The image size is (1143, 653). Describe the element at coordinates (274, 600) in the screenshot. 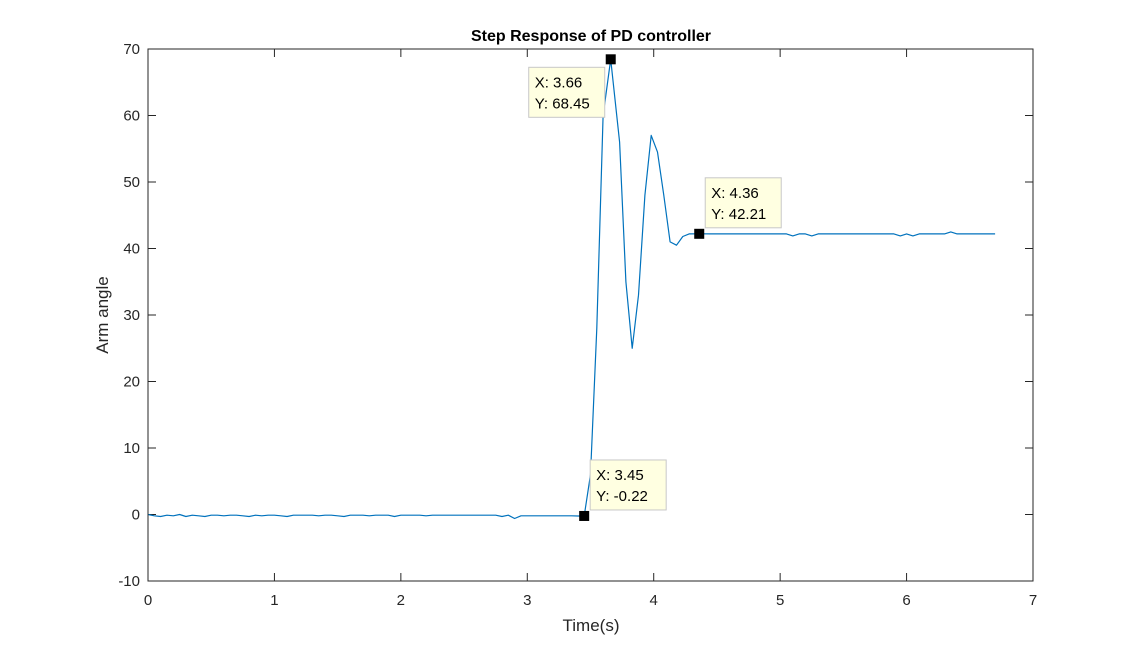

I see `x-tick-label: 1` at that location.